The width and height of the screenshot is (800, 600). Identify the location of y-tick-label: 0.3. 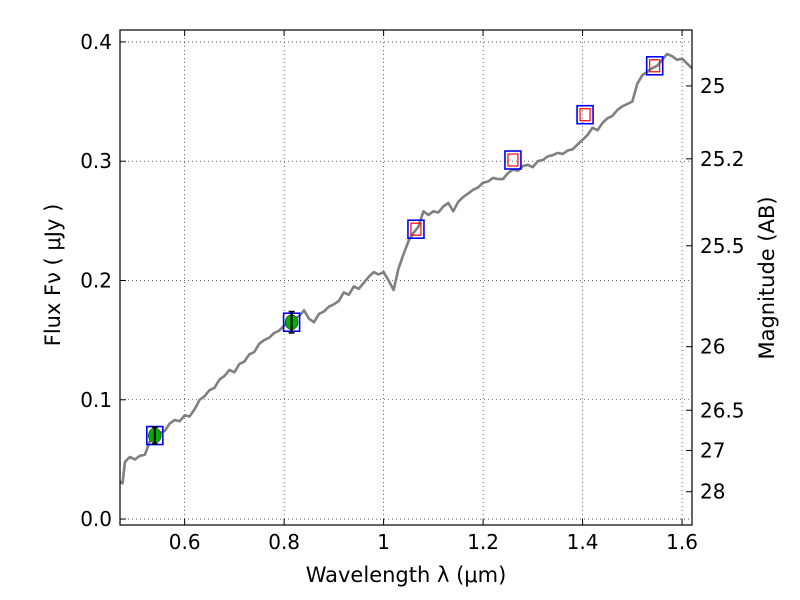
(96, 161).